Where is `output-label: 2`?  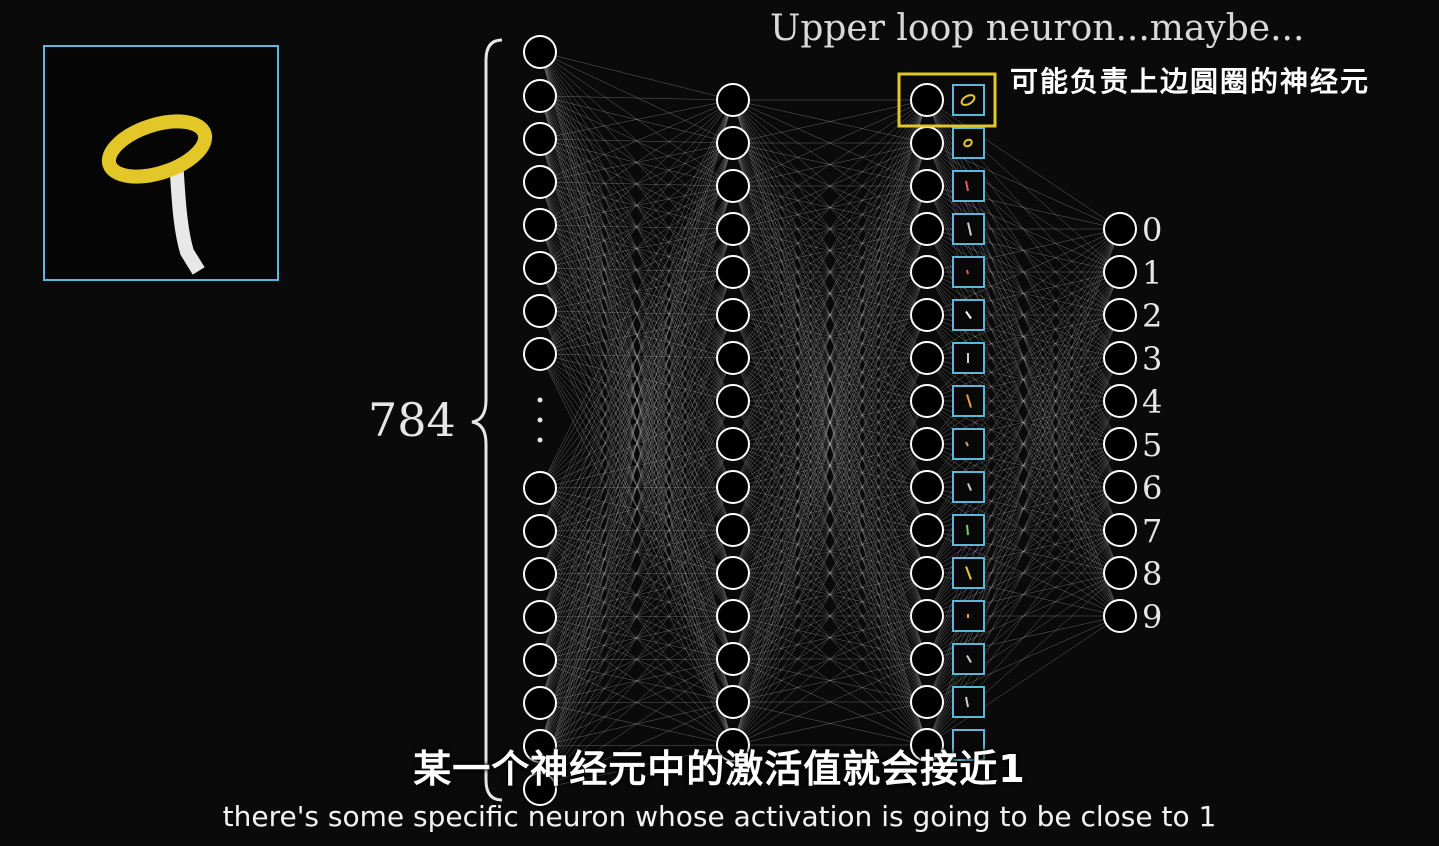 output-label: 2 is located at coordinates (1152, 316).